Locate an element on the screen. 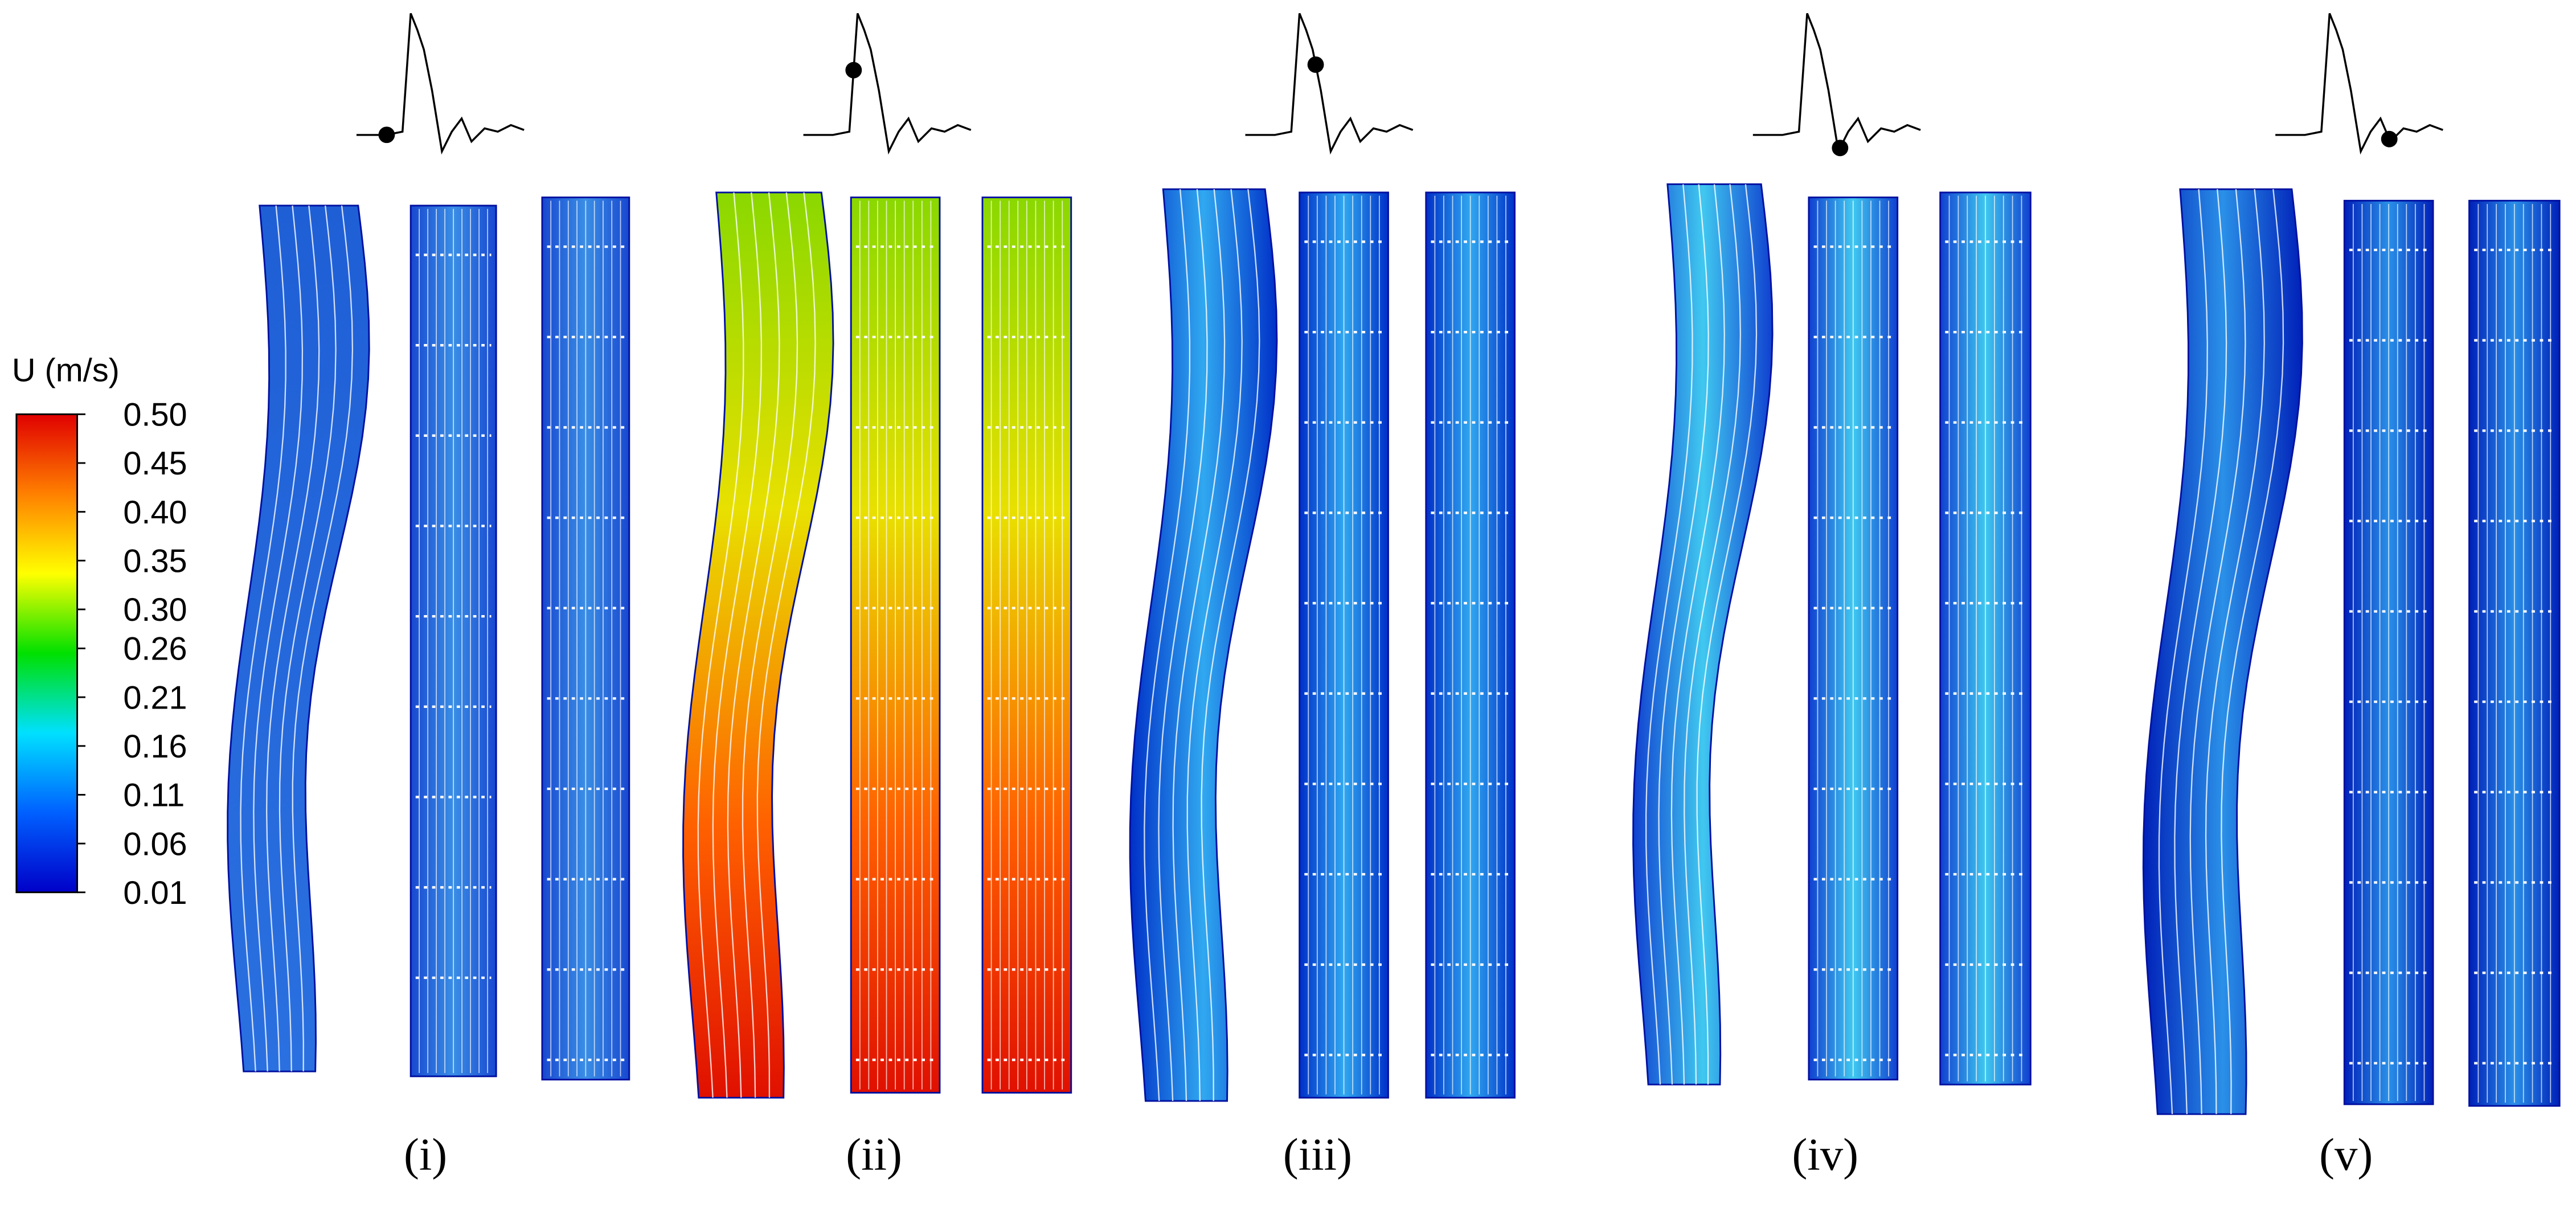 This screenshot has height=1208, width=2576. colorbar-tick-label: 0.16 is located at coordinates (155, 746).